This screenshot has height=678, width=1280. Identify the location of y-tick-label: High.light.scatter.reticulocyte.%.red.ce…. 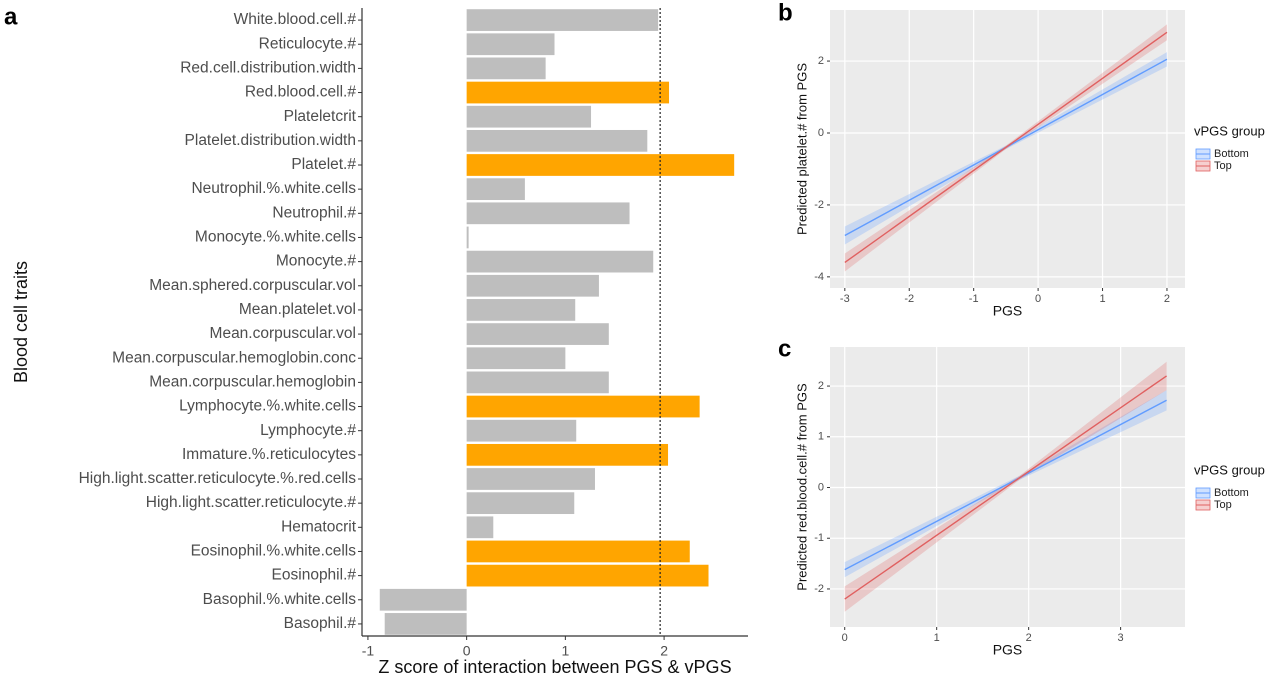
(218, 478).